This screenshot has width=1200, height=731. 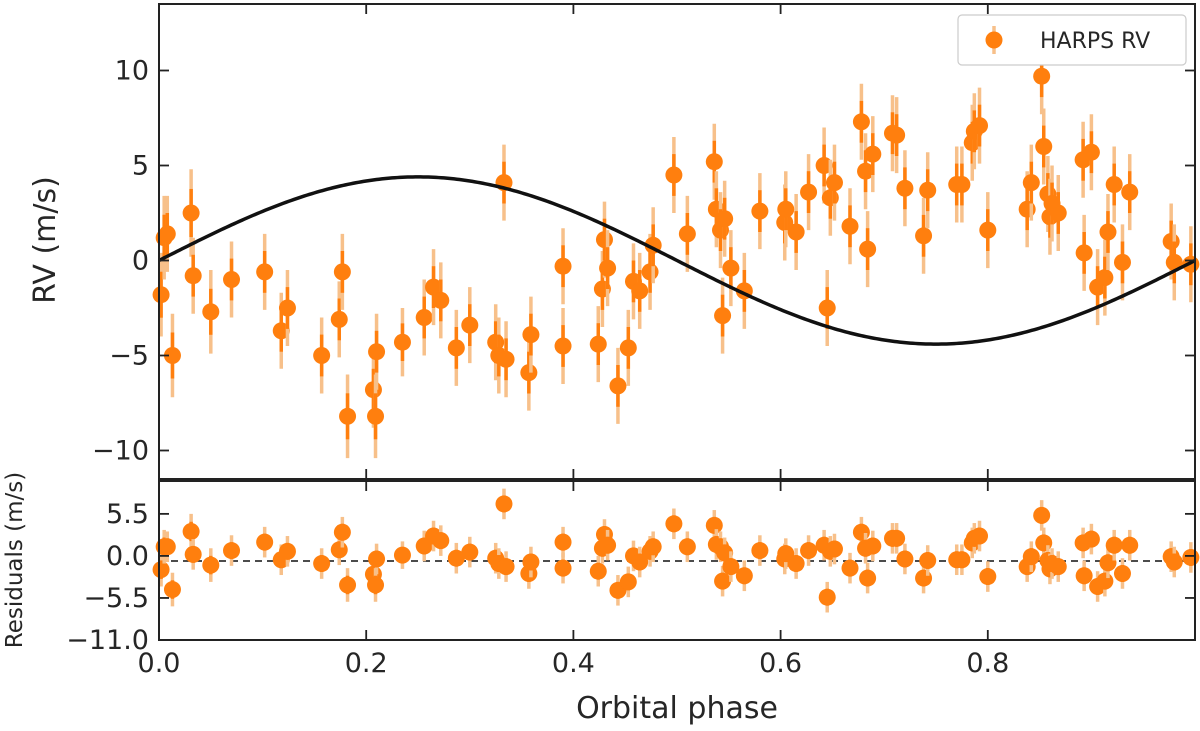 What do you see at coordinates (366, 663) in the screenshot?
I see `residuals-x-tick-label: 0.2` at bounding box center [366, 663].